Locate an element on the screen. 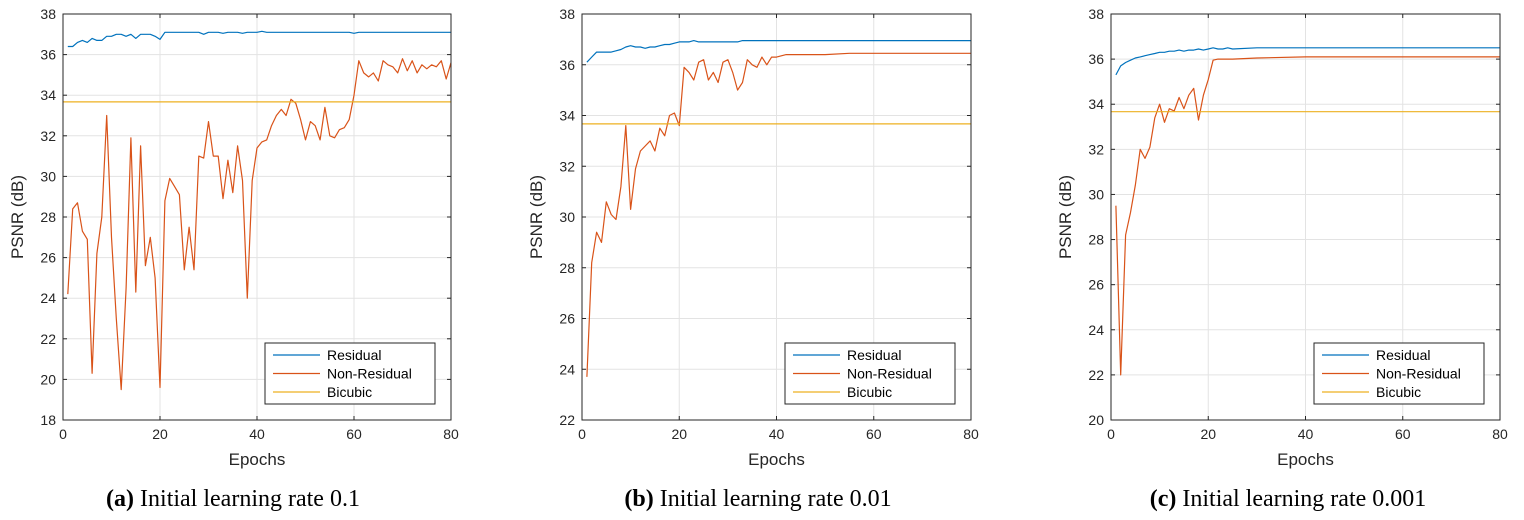 This screenshot has width=1524, height=520. caption: (a) Initial learning rate 0.1 is located at coordinates (233, 499).